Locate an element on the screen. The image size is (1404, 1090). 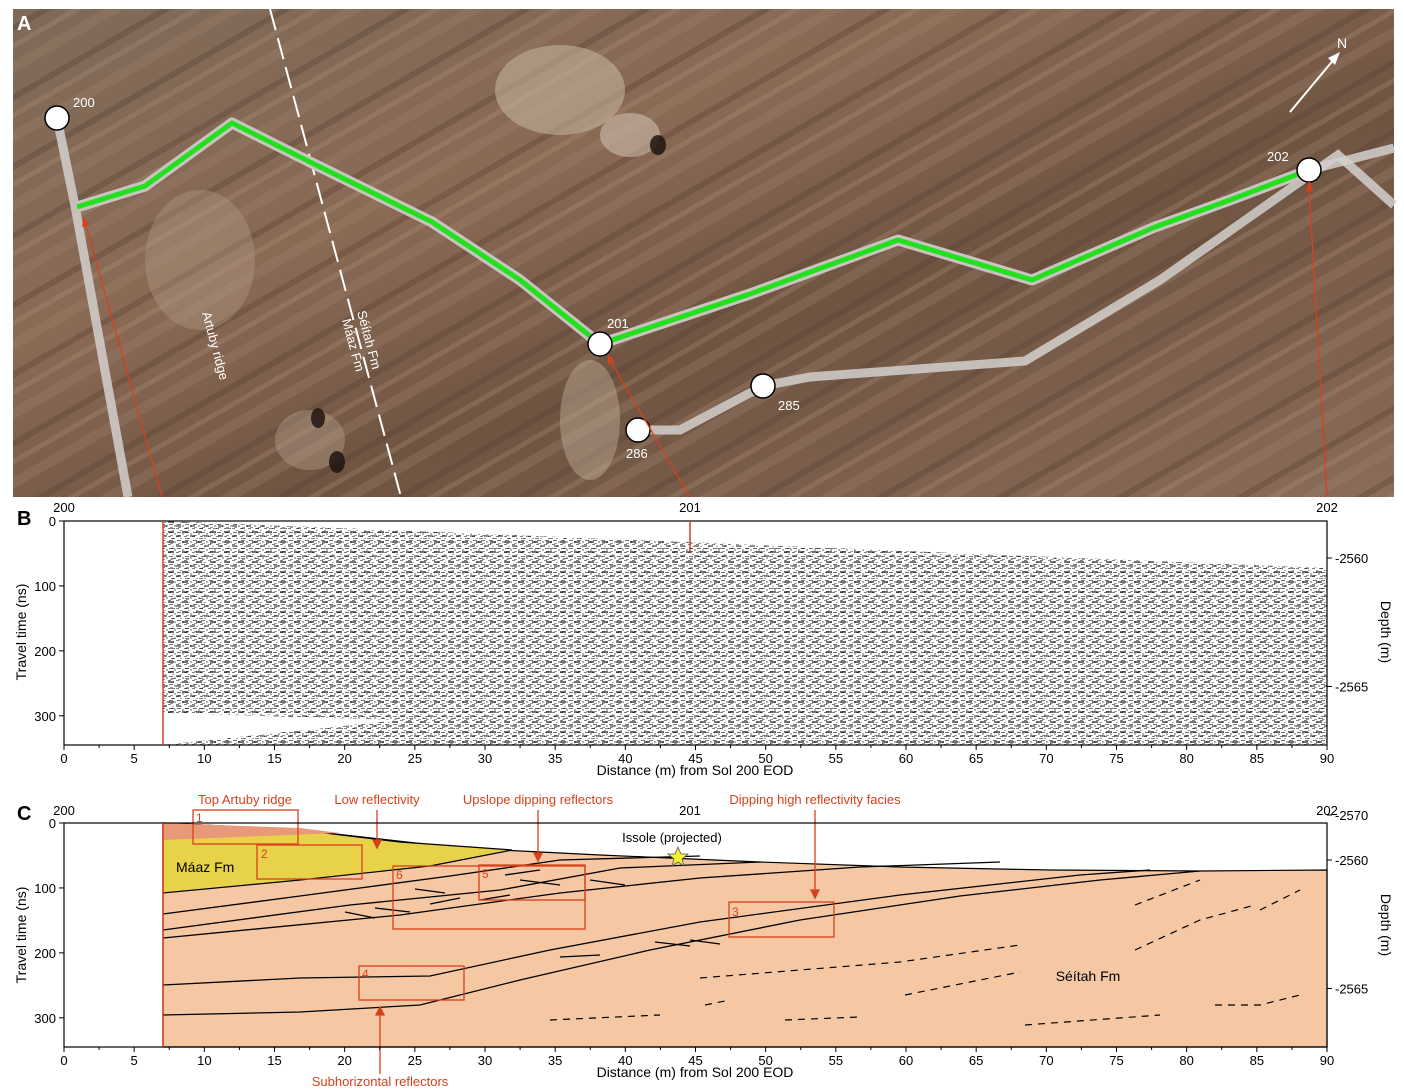
b-ylabel-right: Depth (m) is located at coordinates (1386, 632).